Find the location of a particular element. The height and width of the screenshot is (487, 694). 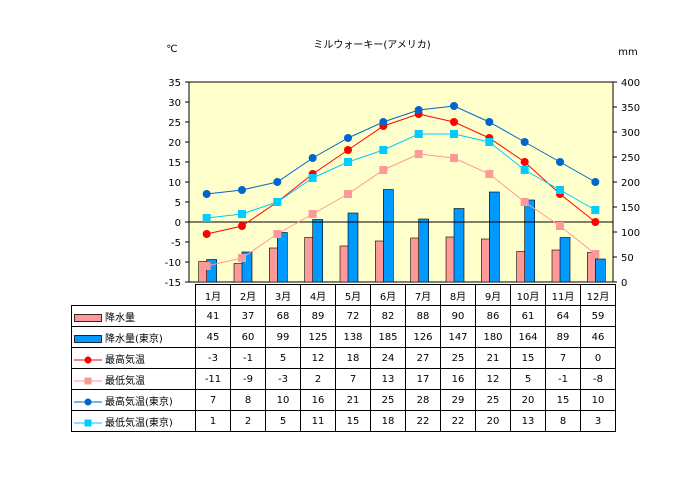

table-cell: 22 is located at coordinates (423, 421).